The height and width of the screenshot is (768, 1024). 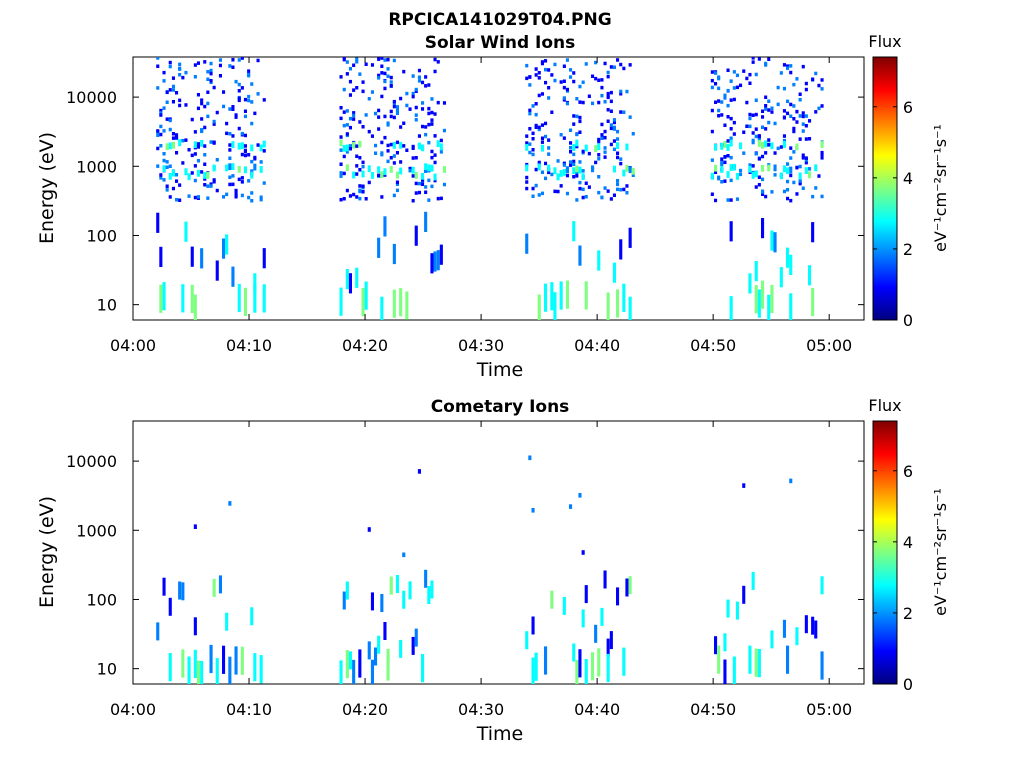 What do you see at coordinates (908, 684) in the screenshot?
I see `colorbar-tick-label: 0` at bounding box center [908, 684].